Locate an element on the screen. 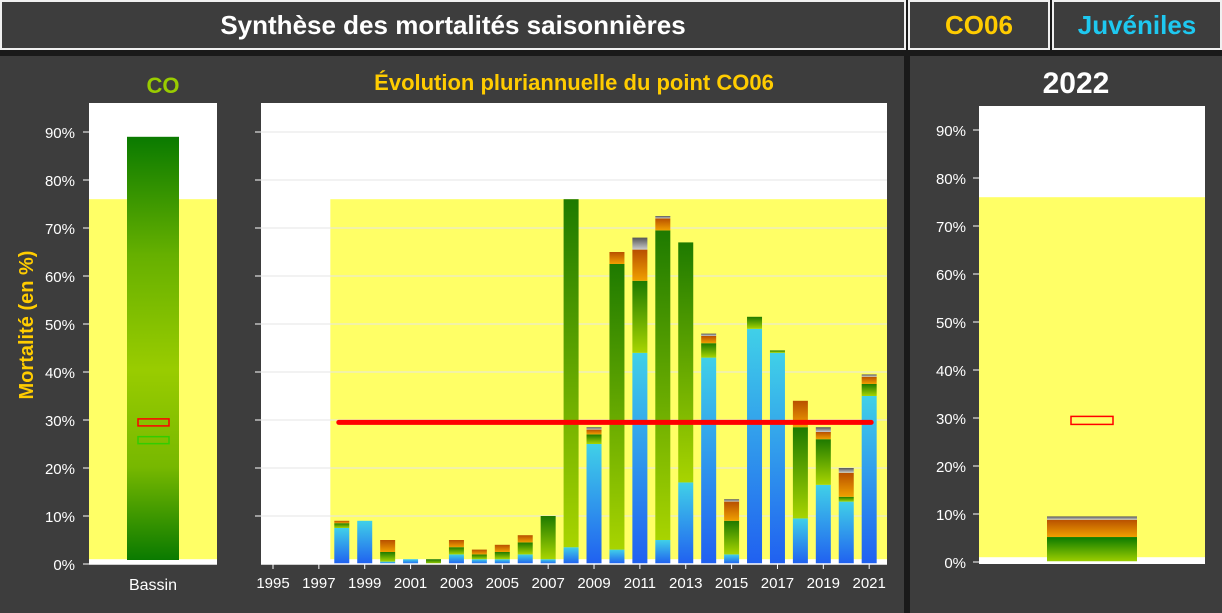 This screenshot has width=1222, height=613. co-y-tick-label: 90% is located at coordinates (60, 133).